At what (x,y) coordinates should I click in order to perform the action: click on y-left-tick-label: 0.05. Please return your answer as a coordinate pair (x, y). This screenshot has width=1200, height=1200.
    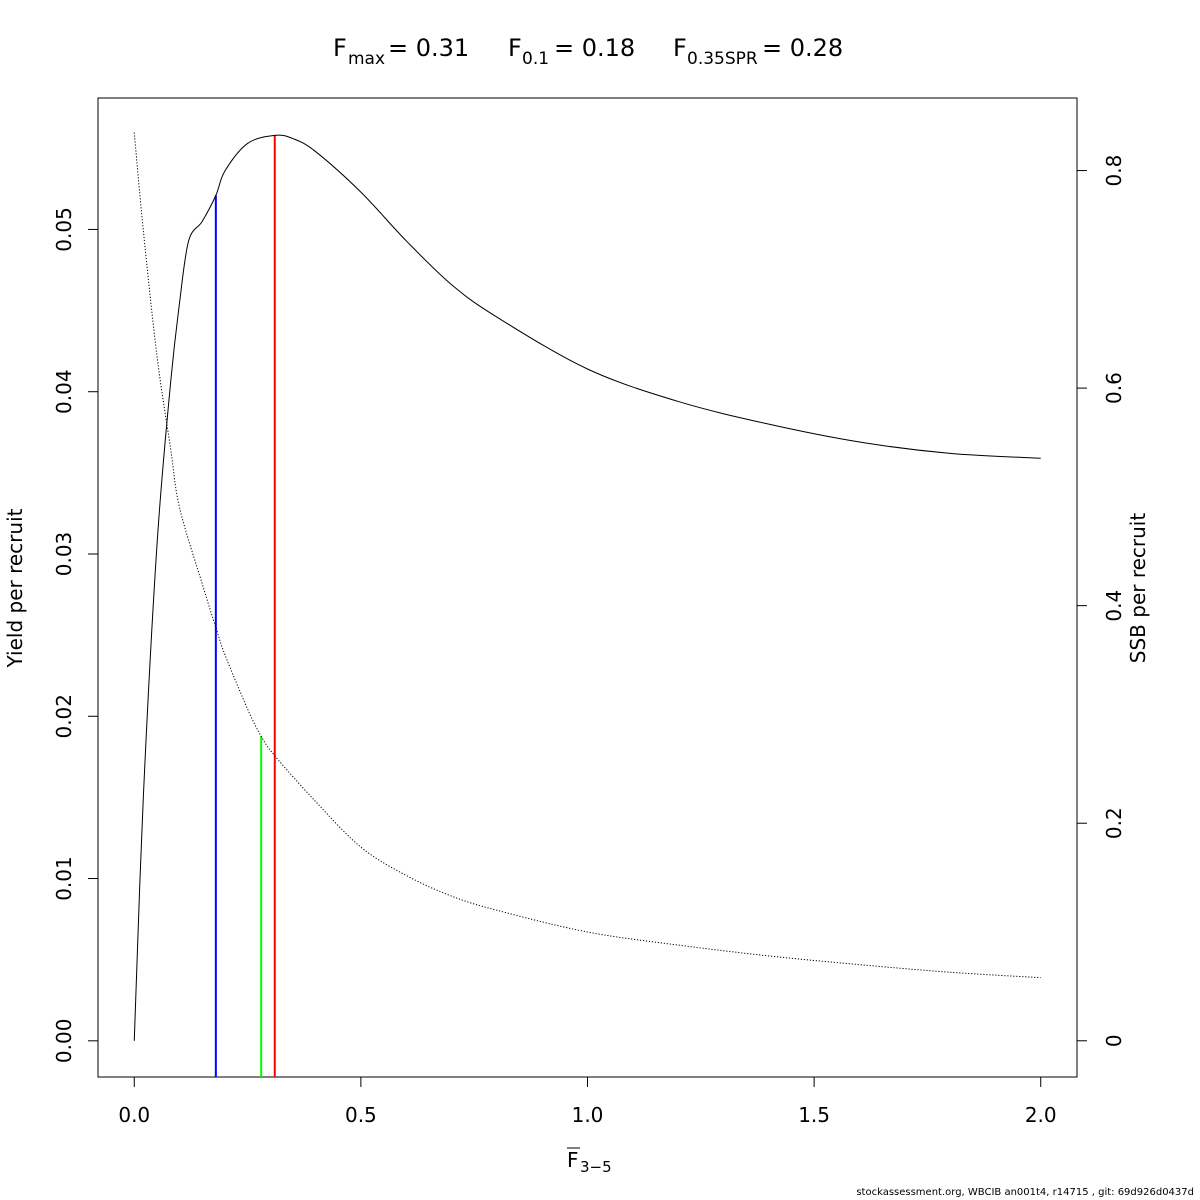
    Looking at the image, I should click on (64, 229).